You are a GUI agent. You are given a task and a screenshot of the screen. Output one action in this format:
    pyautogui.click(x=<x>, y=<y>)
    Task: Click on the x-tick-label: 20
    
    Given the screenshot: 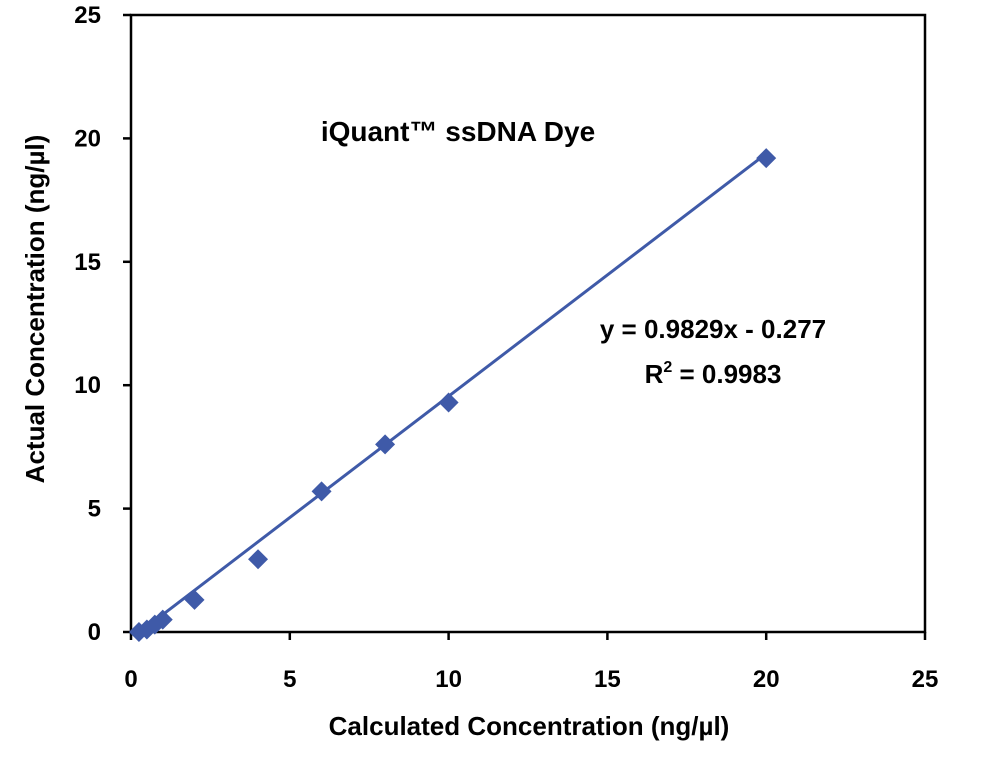 What is the action you would take?
    pyautogui.click(x=766, y=679)
    